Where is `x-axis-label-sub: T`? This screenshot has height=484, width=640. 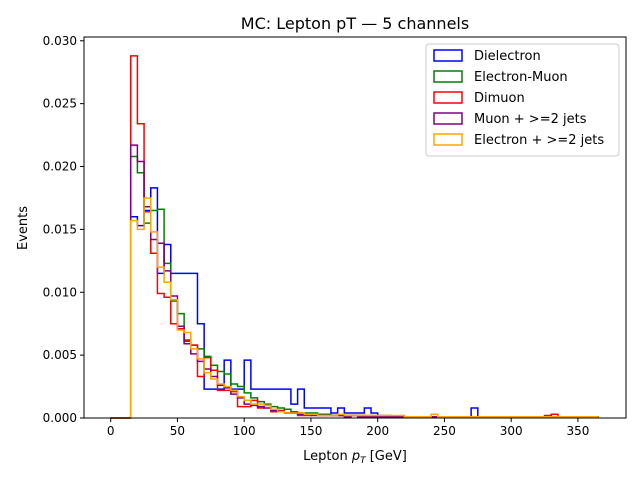 x-axis-label-sub: T is located at coordinates (363, 461).